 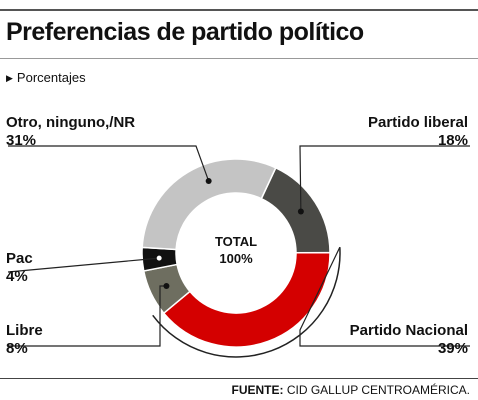 What do you see at coordinates (185, 32) in the screenshot?
I see `chart-title: Preferencias de partido político` at bounding box center [185, 32].